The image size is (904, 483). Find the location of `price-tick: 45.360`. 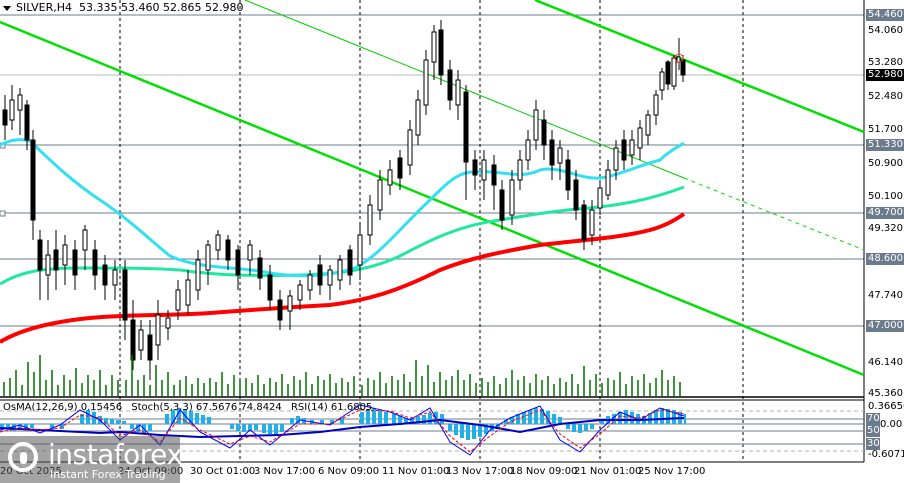

price-tick: 45.360 is located at coordinates (885, 393).